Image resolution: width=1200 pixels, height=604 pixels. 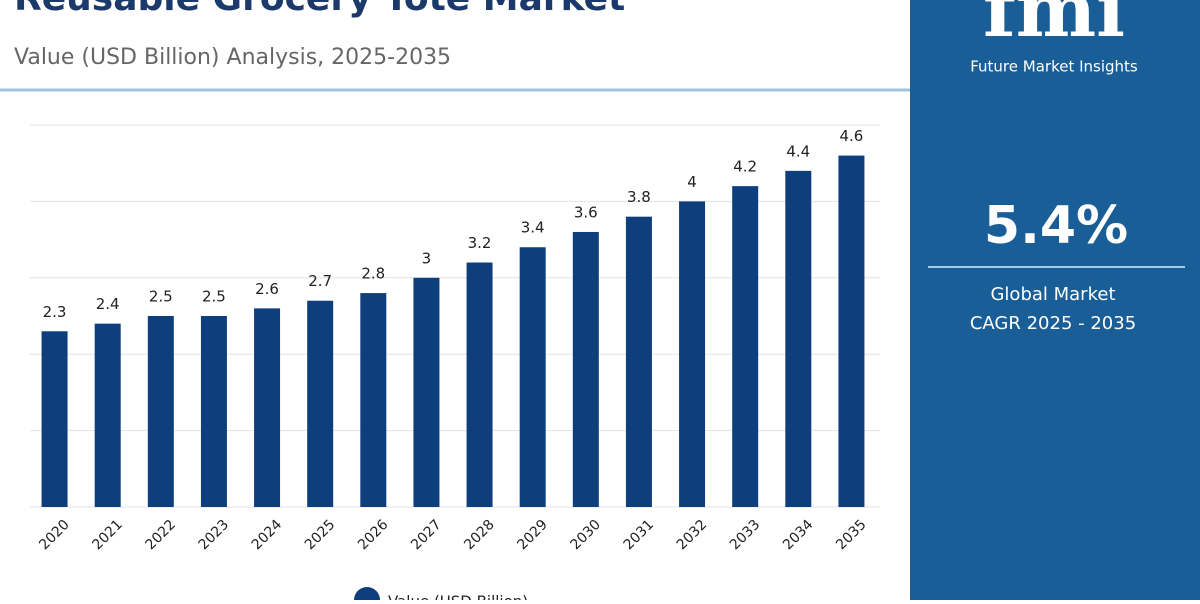 I want to click on x-tick-label: 2026, so click(x=373, y=535).